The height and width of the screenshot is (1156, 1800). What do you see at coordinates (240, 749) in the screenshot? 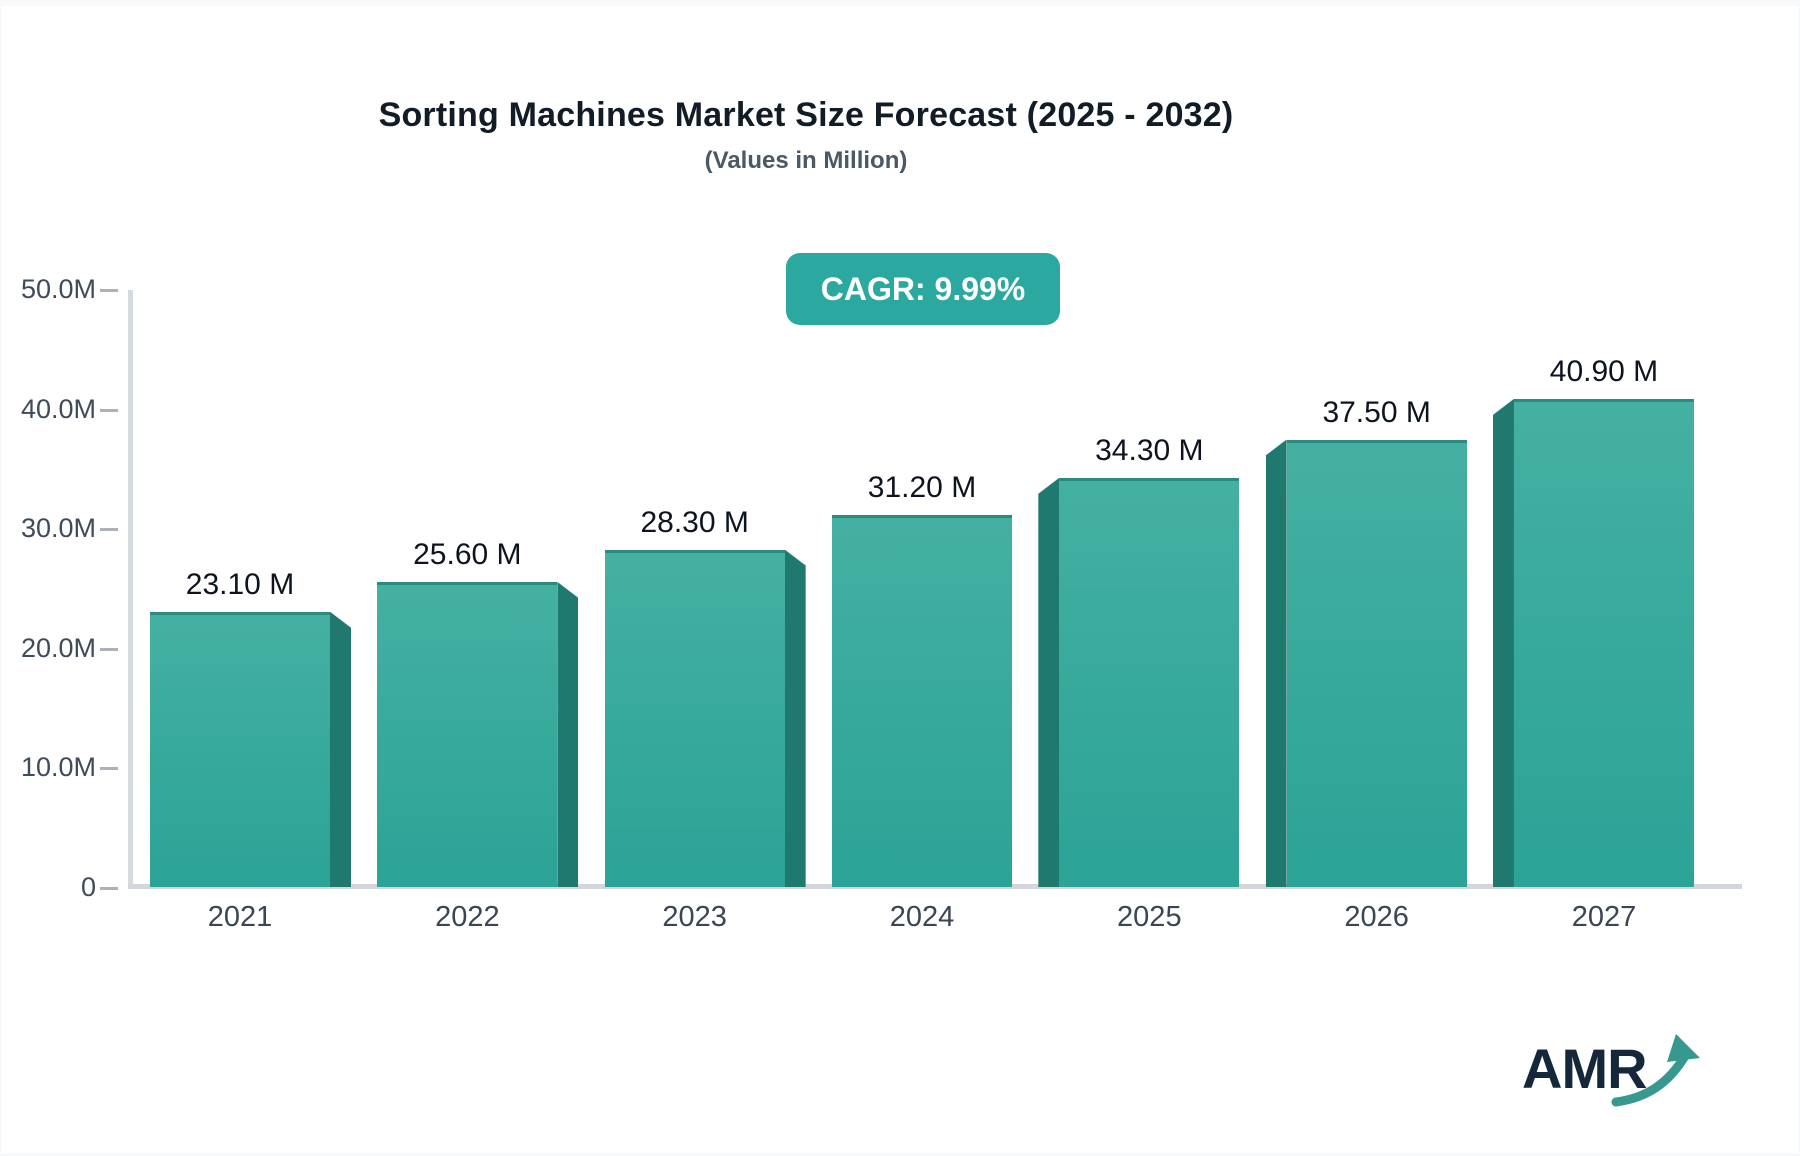
I see `bar-2021` at bounding box center [240, 749].